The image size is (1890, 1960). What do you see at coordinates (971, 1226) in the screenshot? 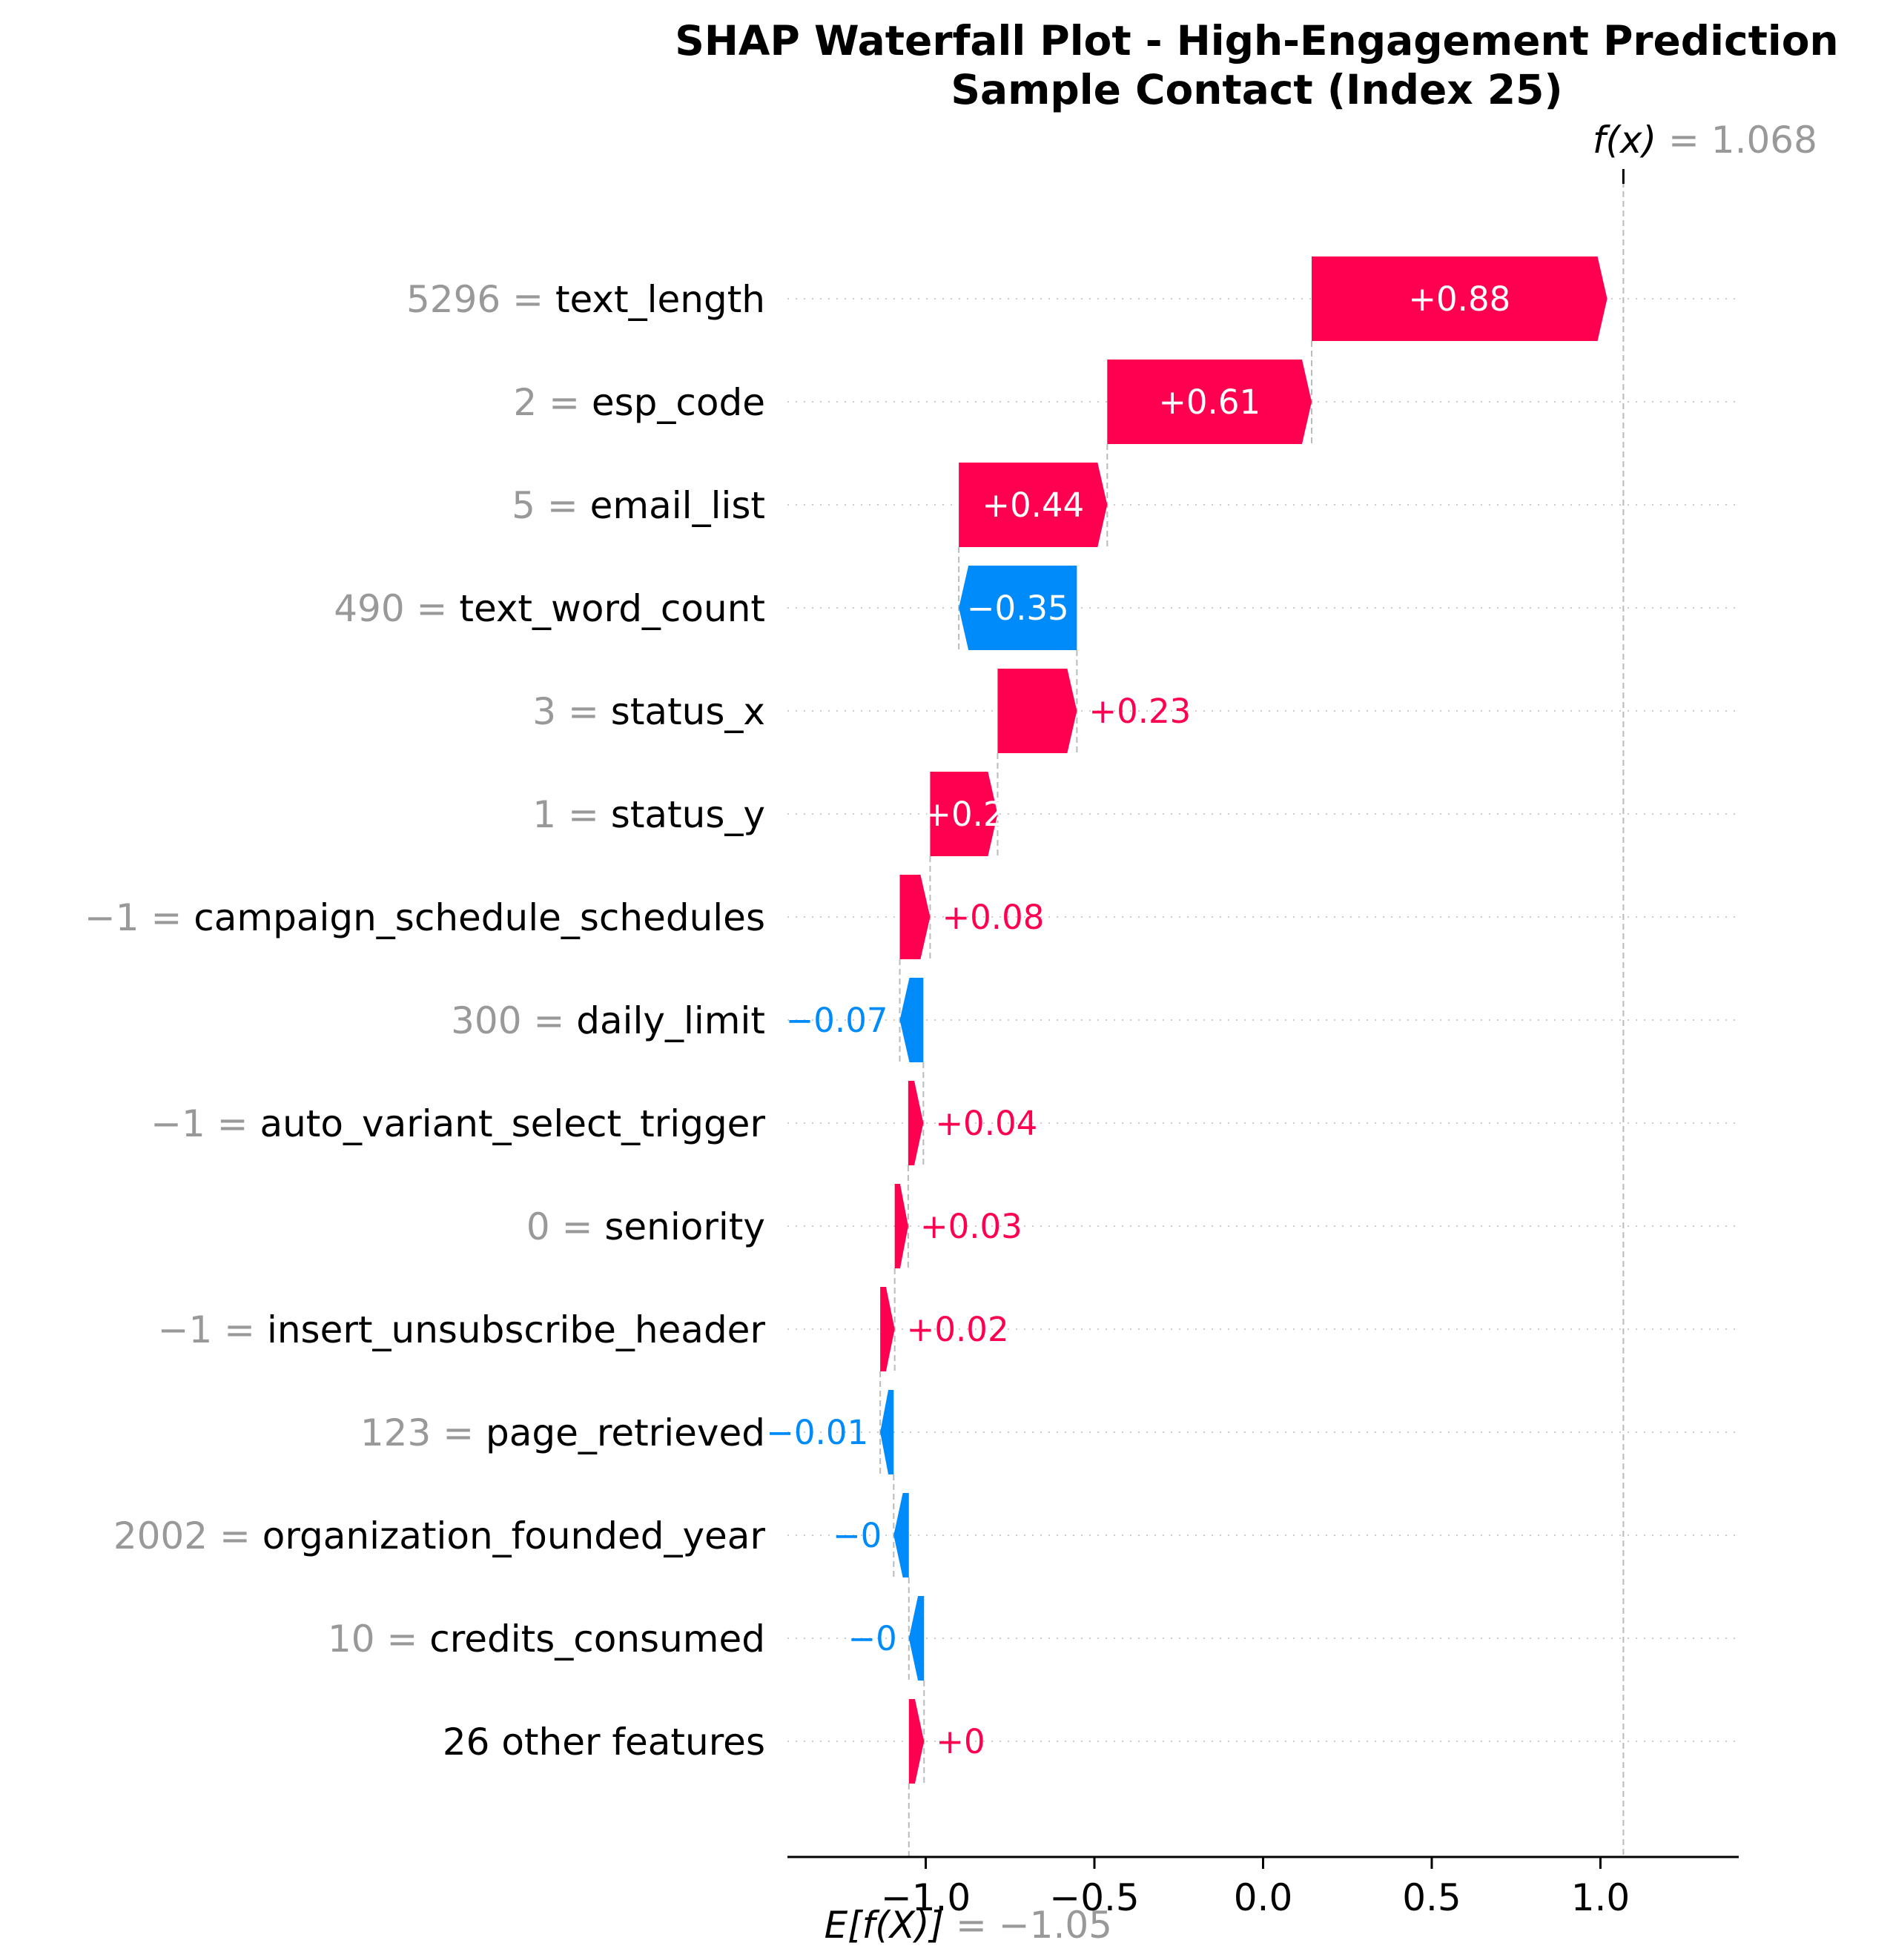
I see `bar-value-label: +0.03` at bounding box center [971, 1226].